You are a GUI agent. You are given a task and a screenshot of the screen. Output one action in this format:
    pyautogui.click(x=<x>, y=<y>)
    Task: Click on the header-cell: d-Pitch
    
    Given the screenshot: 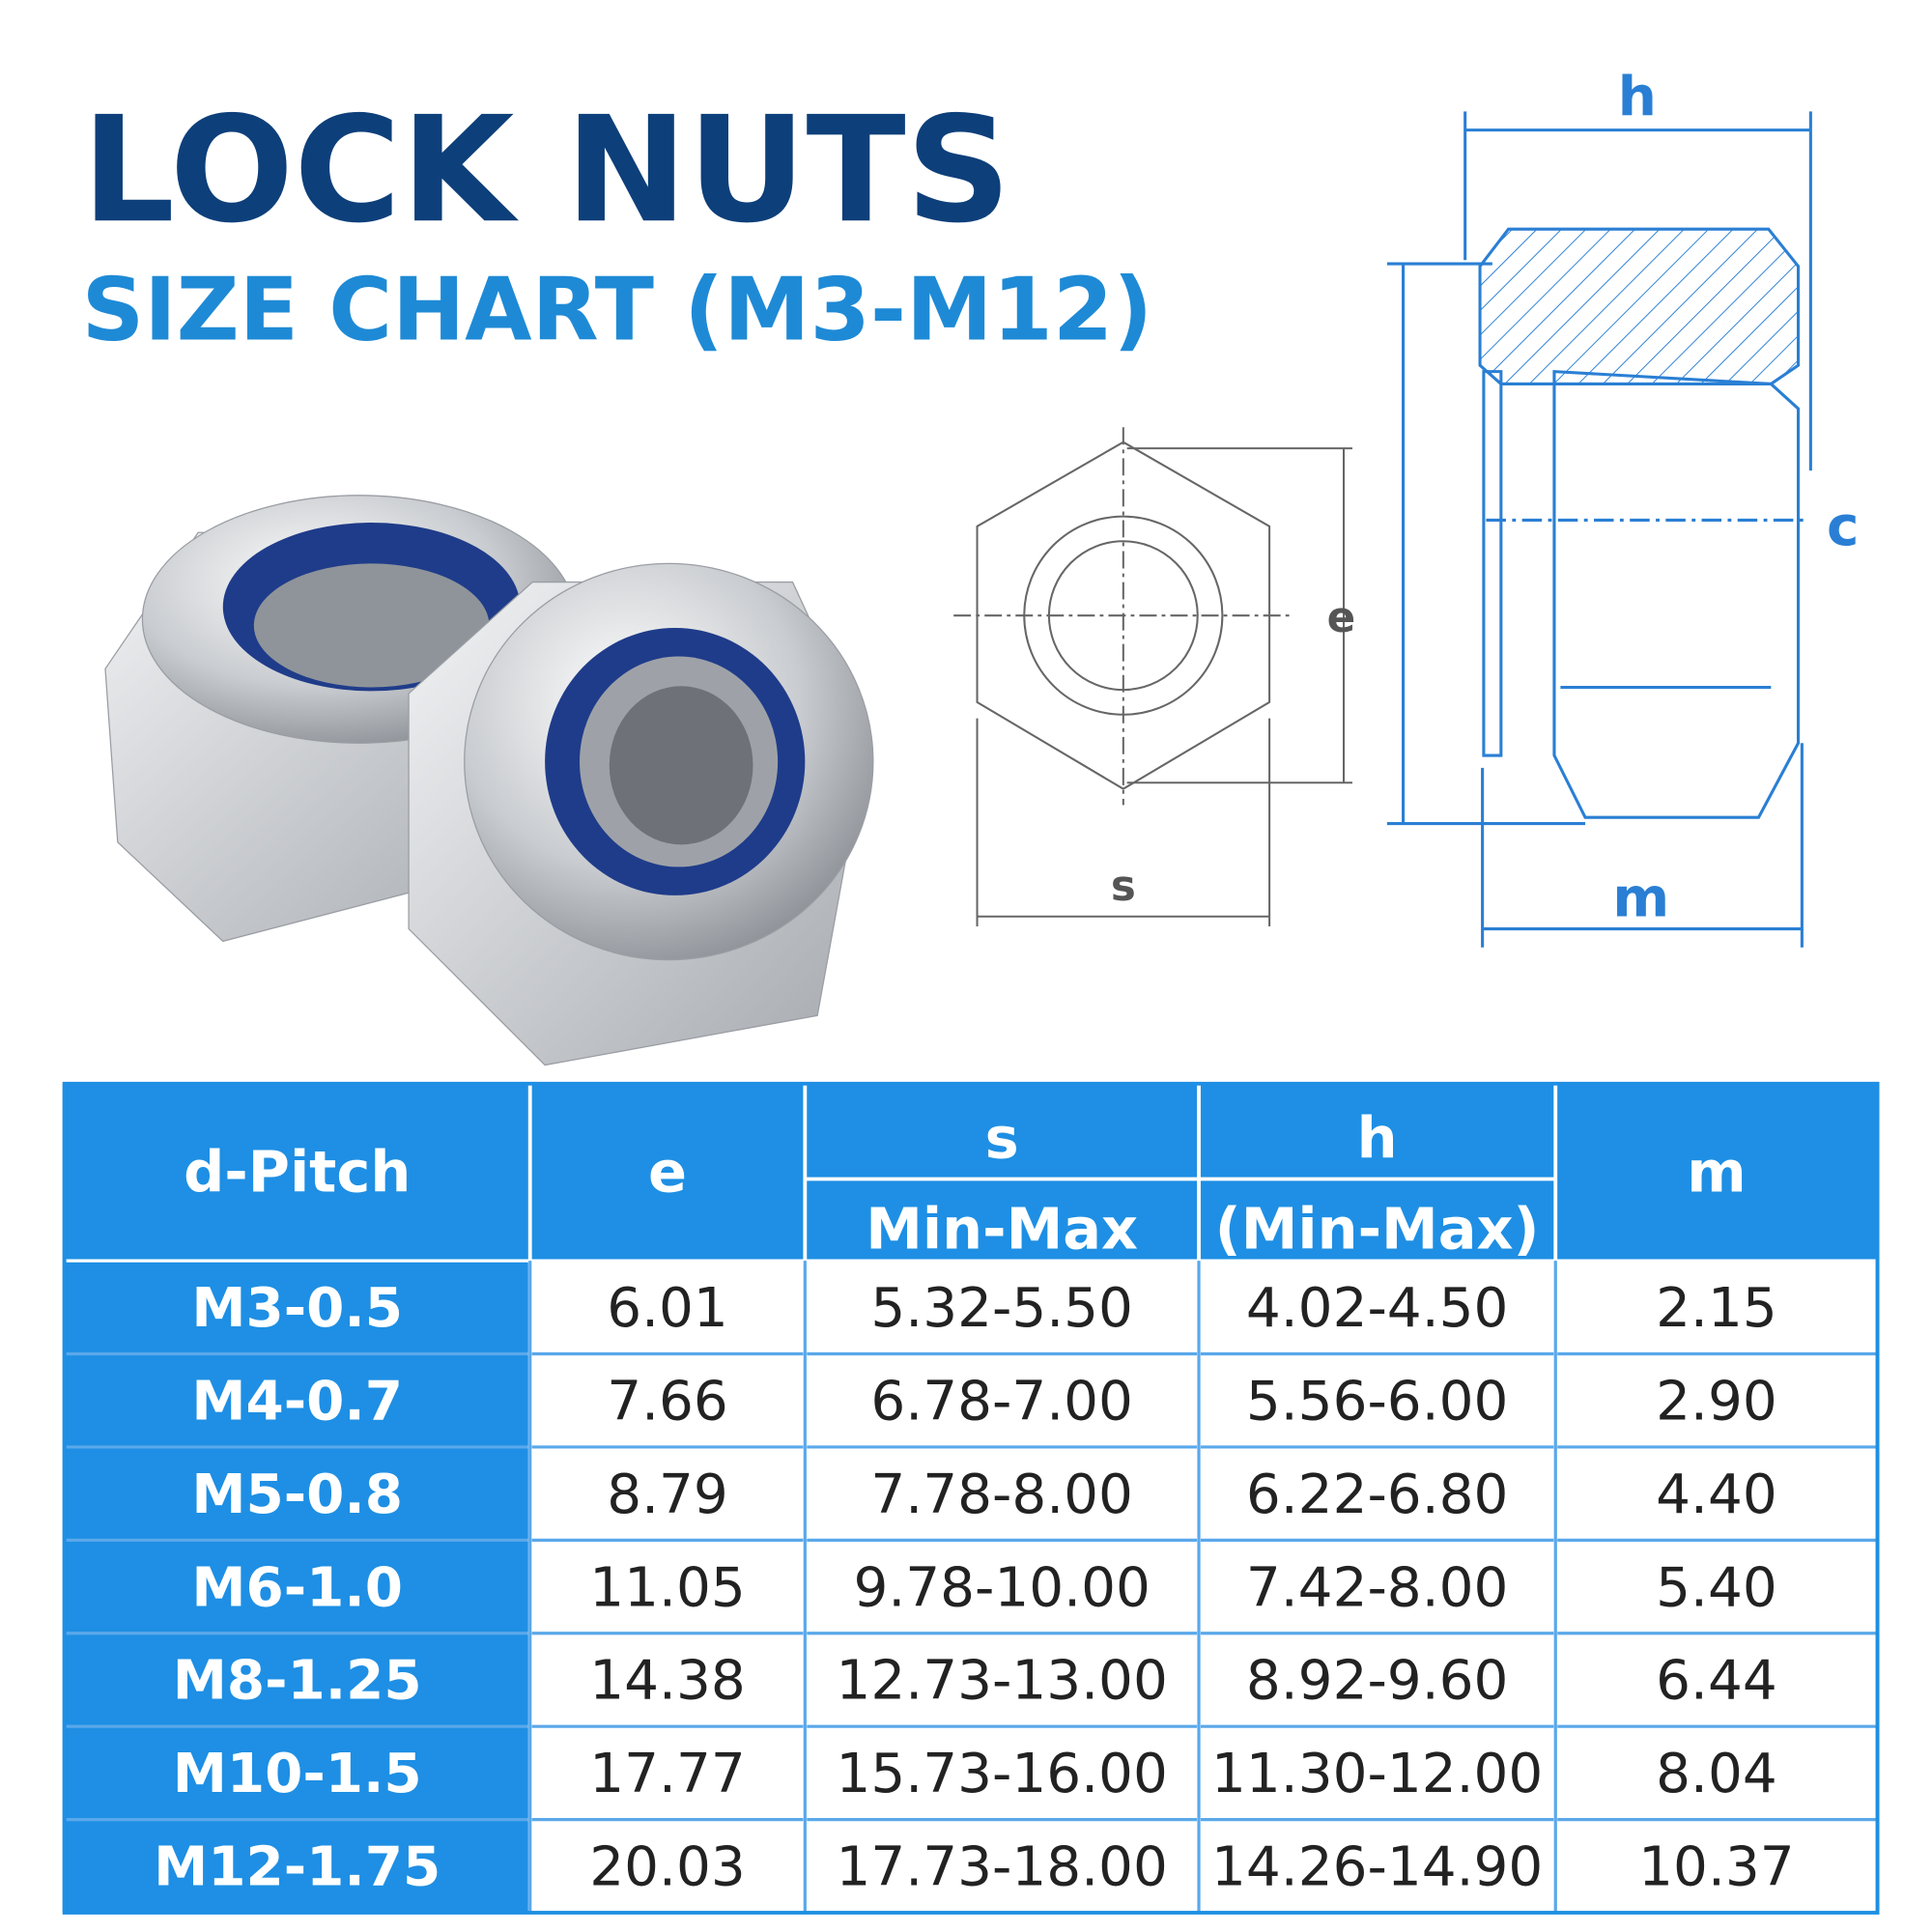 What is the action you would take?
    pyautogui.click(x=297, y=1171)
    